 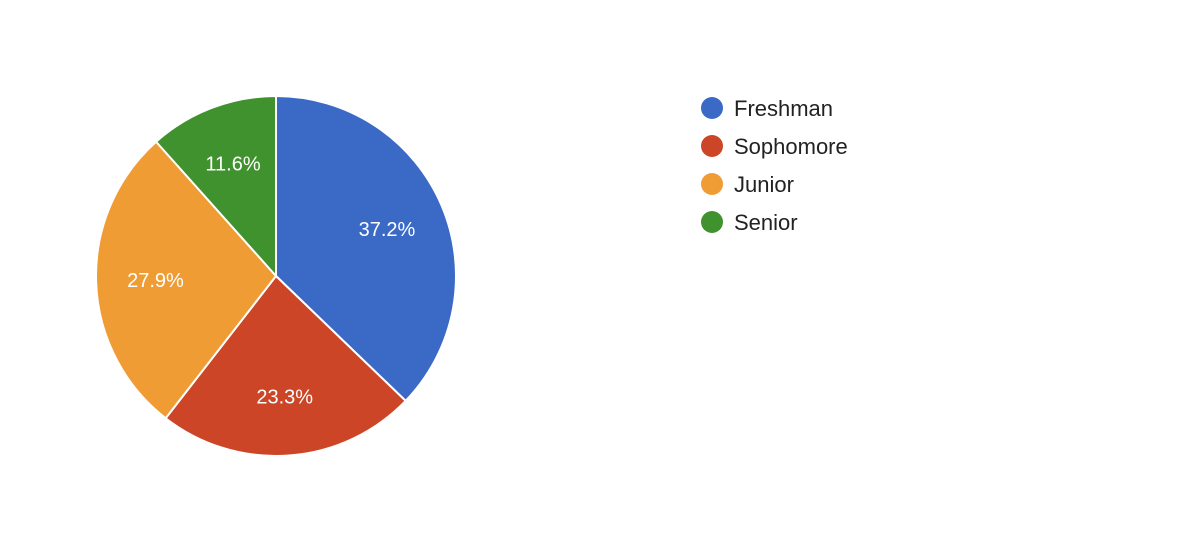 I want to click on legend-item-sophomore: Sophomore, so click(x=774, y=146).